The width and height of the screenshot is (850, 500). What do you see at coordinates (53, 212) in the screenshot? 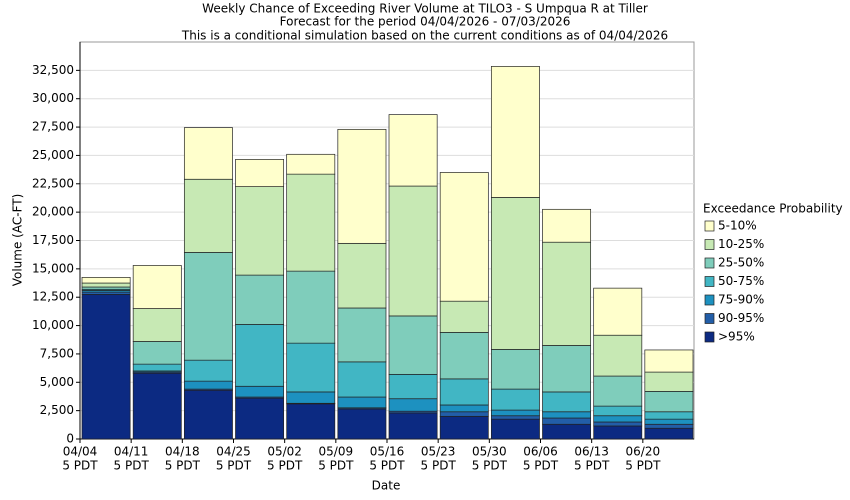
I see `y-tick-label: 20,000` at bounding box center [53, 212].